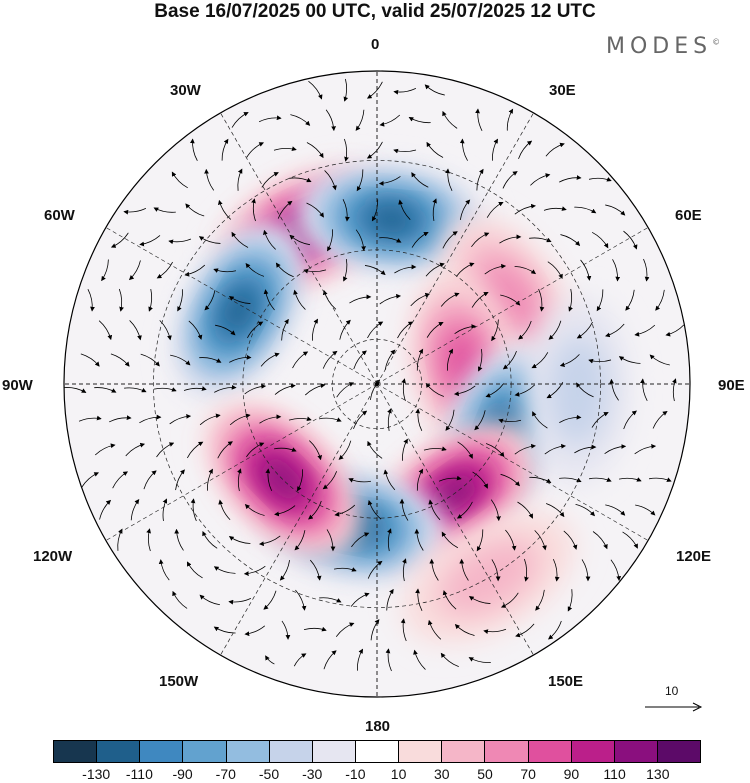 This screenshot has height=783, width=750. What do you see at coordinates (53, 556) in the screenshot?
I see `lon-label-120w: 120W` at bounding box center [53, 556].